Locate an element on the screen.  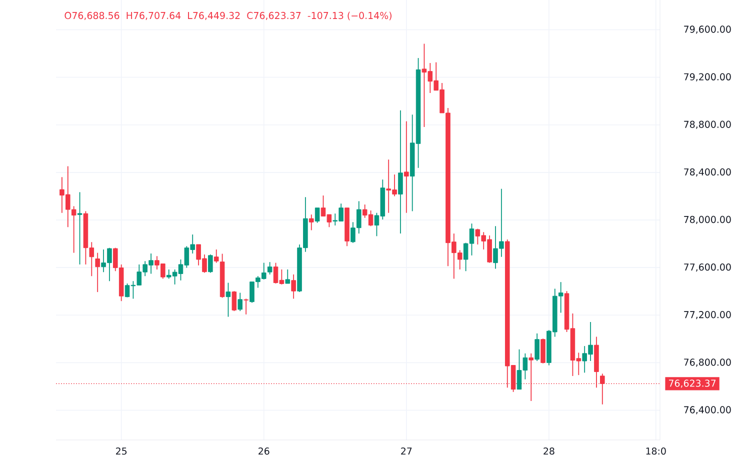
y-tick-label: 77,200.00 is located at coordinates (707, 315).